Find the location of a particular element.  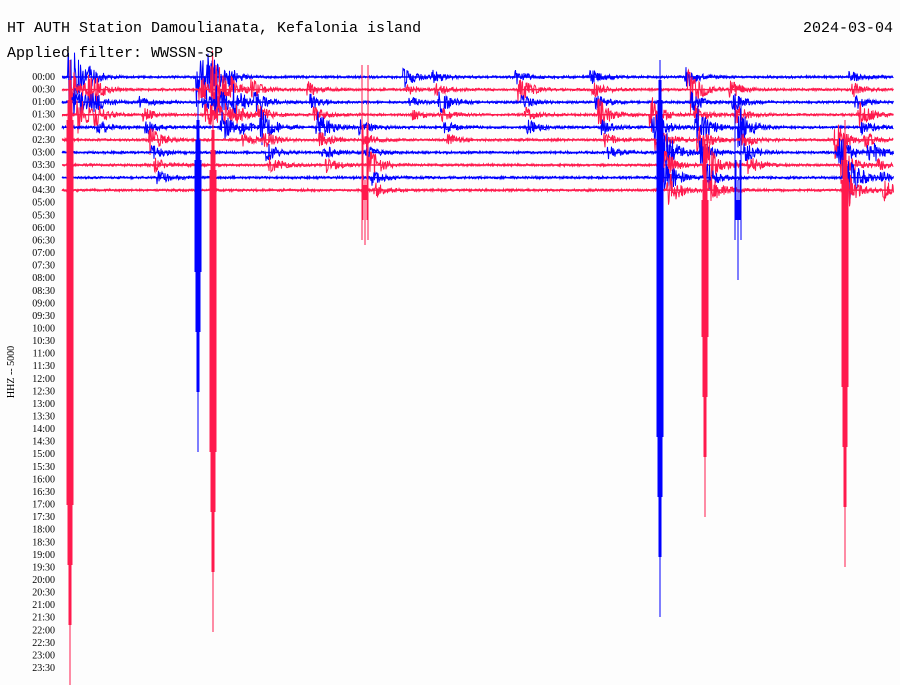

time-label: 01:30 is located at coordinates (43, 115).